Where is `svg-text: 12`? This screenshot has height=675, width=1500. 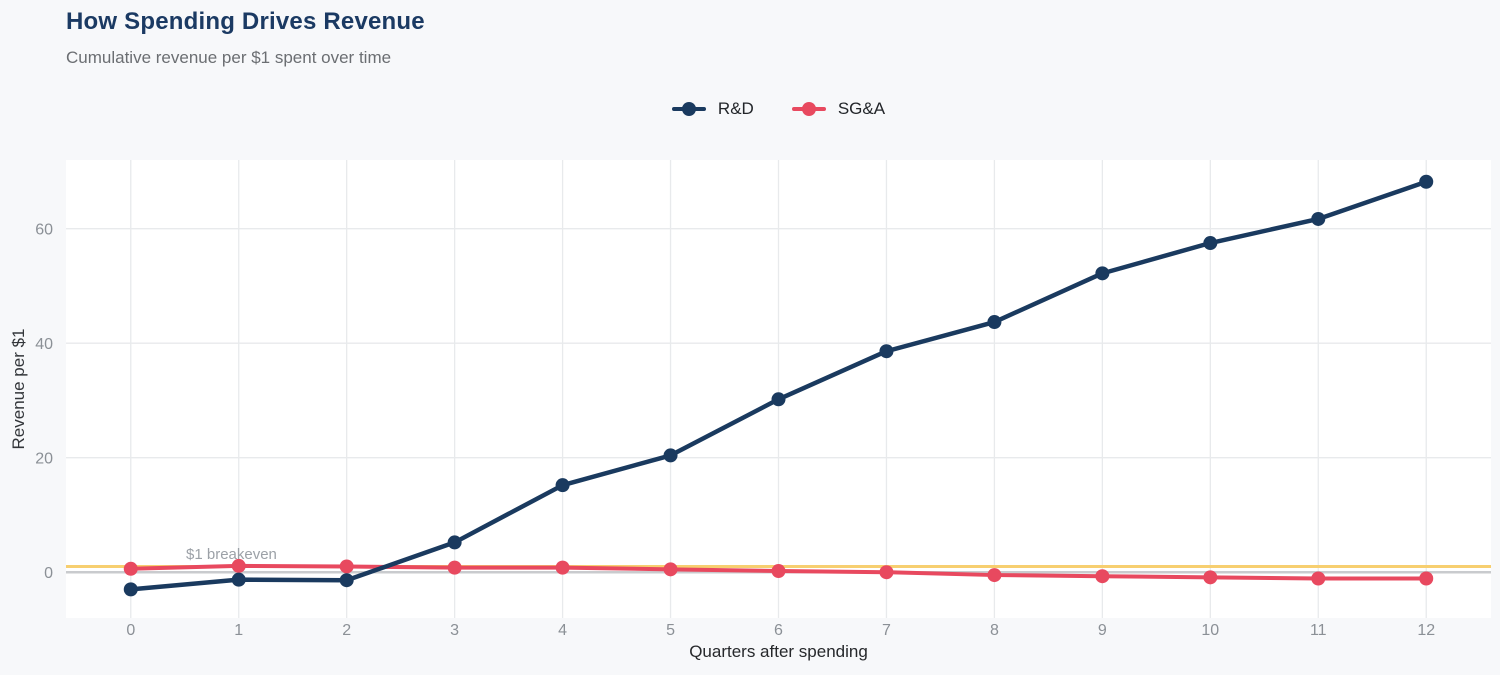
svg-text: 12 is located at coordinates (1426, 630).